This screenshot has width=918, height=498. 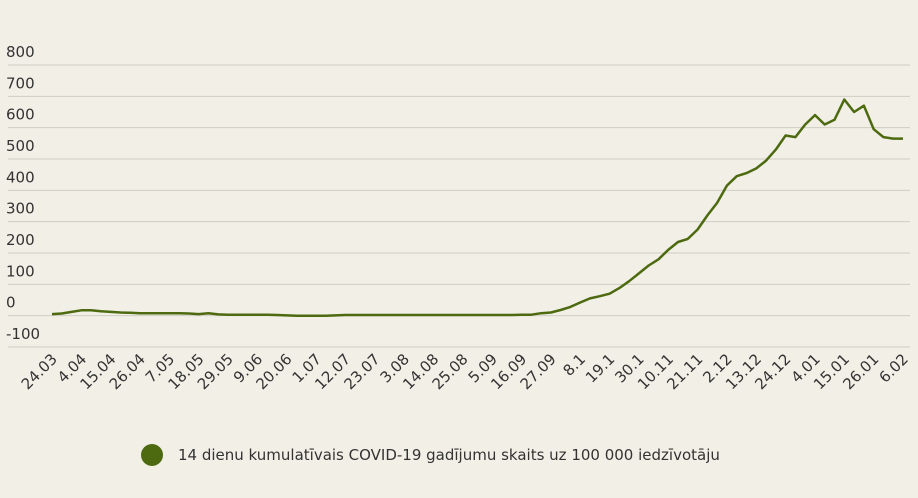 What do you see at coordinates (20, 177) in the screenshot?
I see `y-tick-label: 400` at bounding box center [20, 177].